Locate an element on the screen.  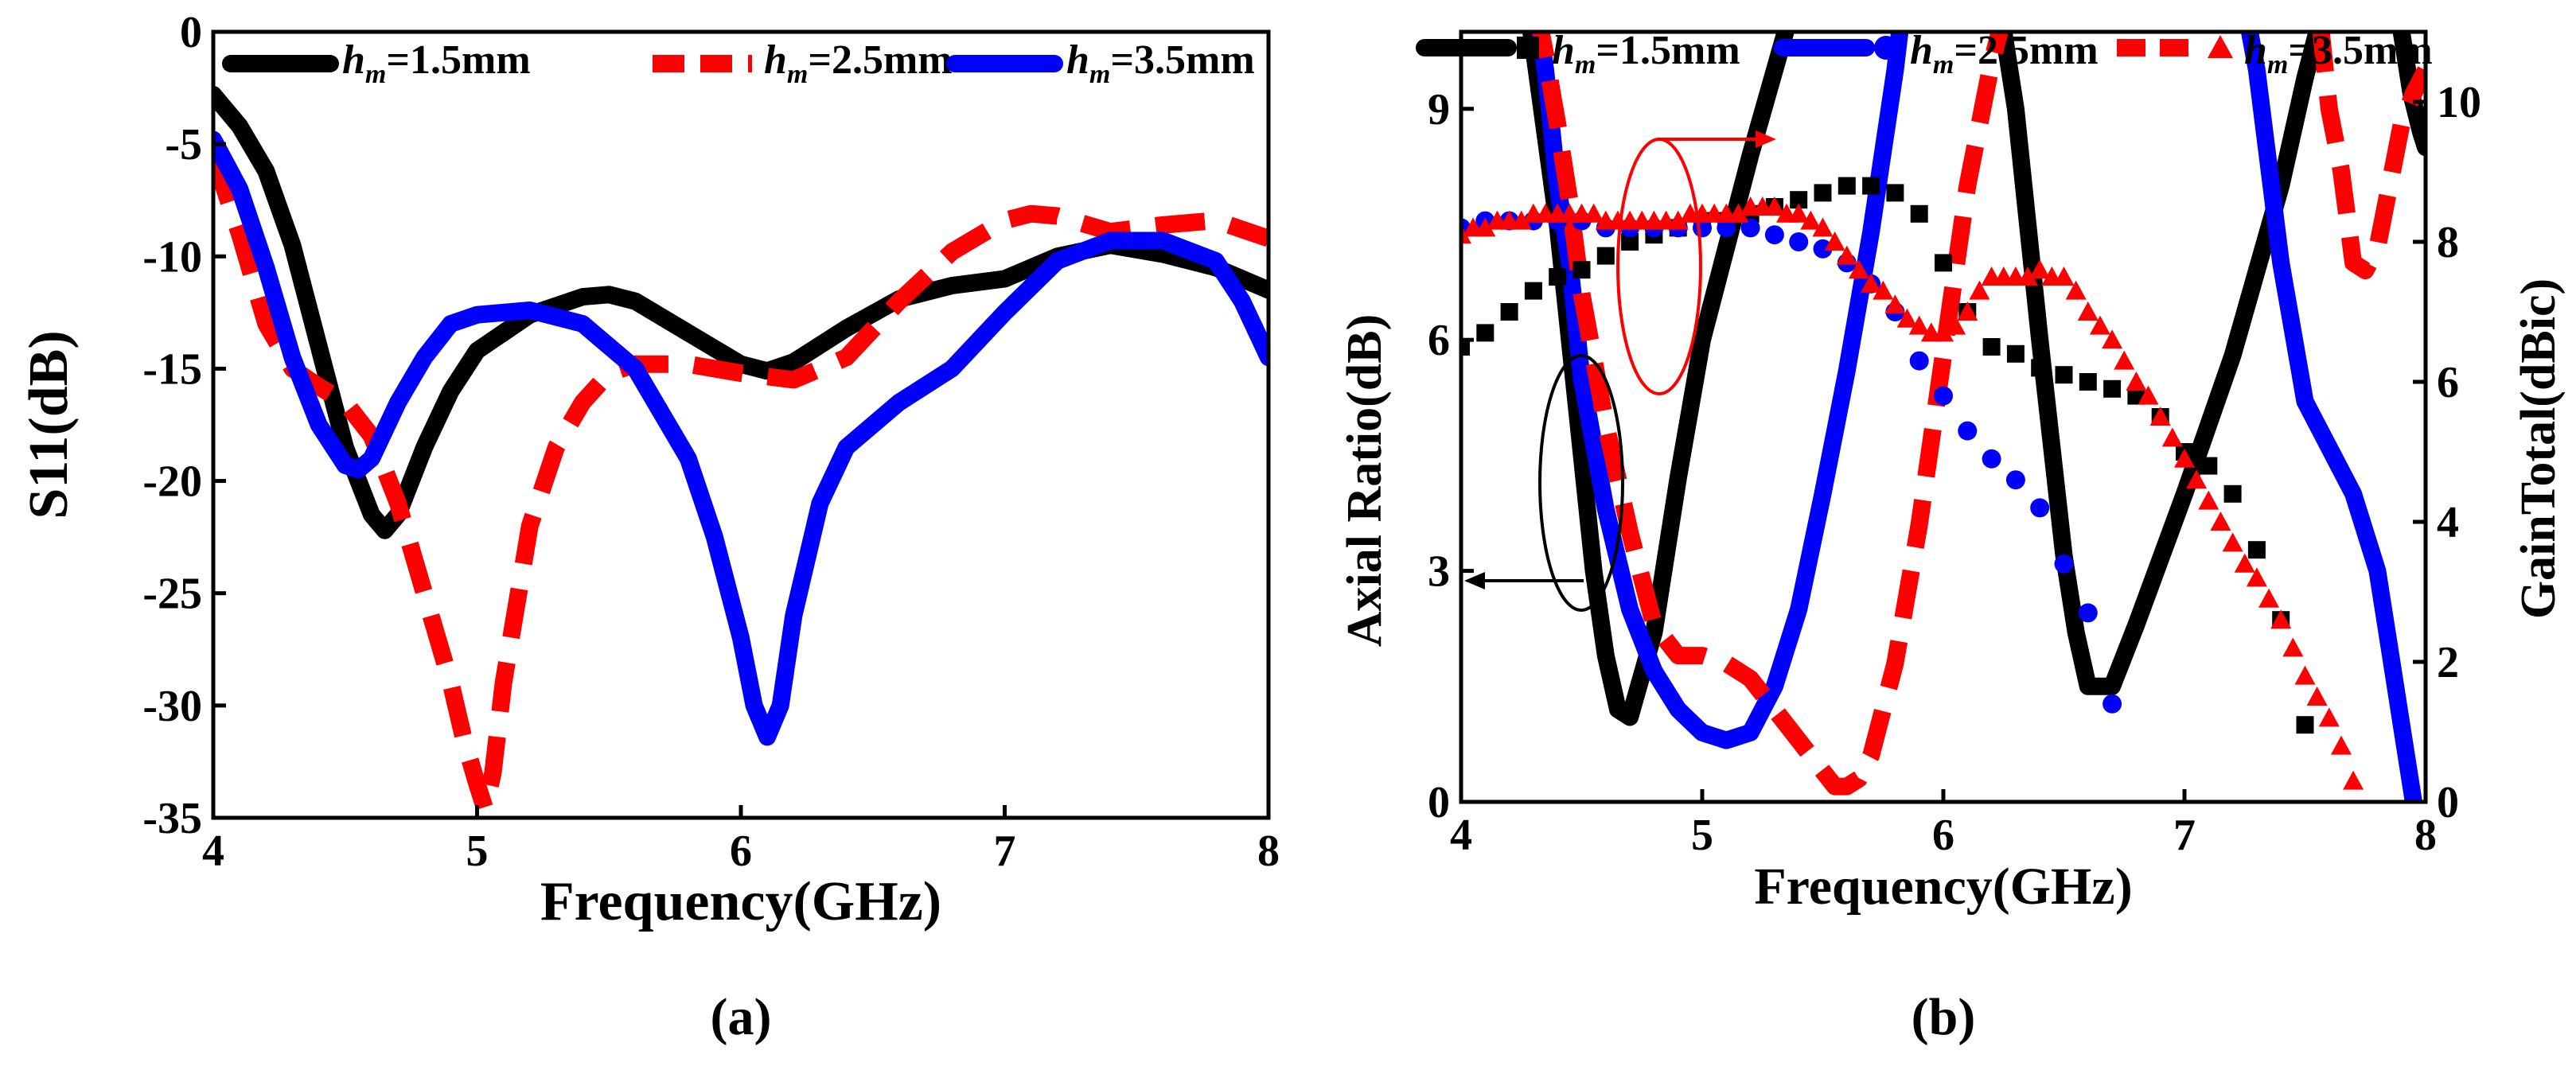
panel-b-ytick-label: 9 is located at coordinates (1439, 109).